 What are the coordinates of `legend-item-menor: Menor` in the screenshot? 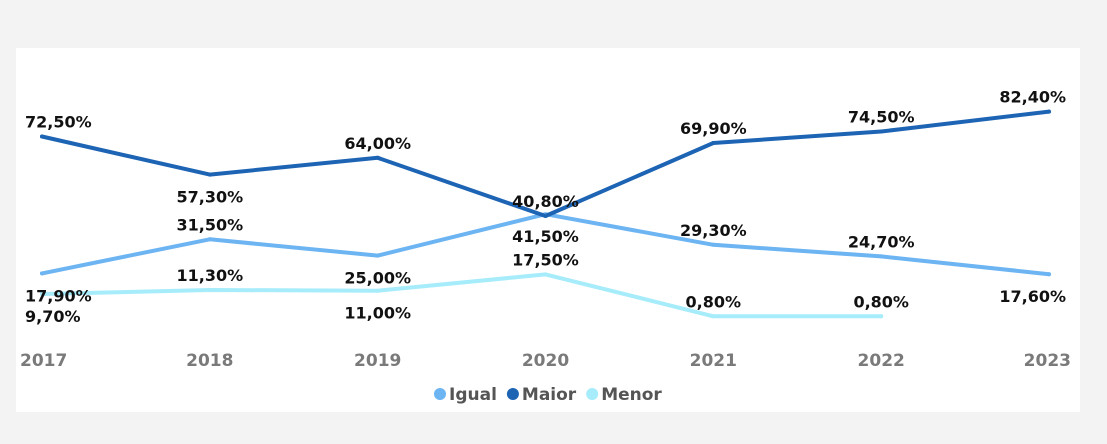 It's located at (624, 395).